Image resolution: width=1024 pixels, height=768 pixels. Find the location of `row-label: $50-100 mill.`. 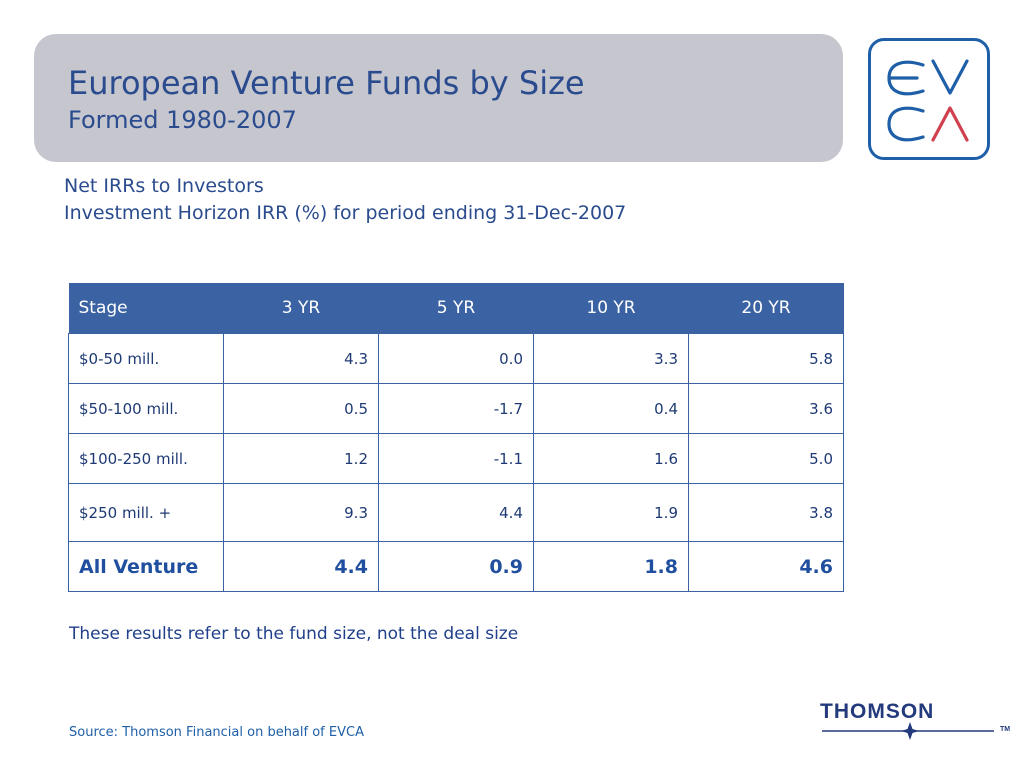

row-label: $50-100 mill. is located at coordinates (146, 408).